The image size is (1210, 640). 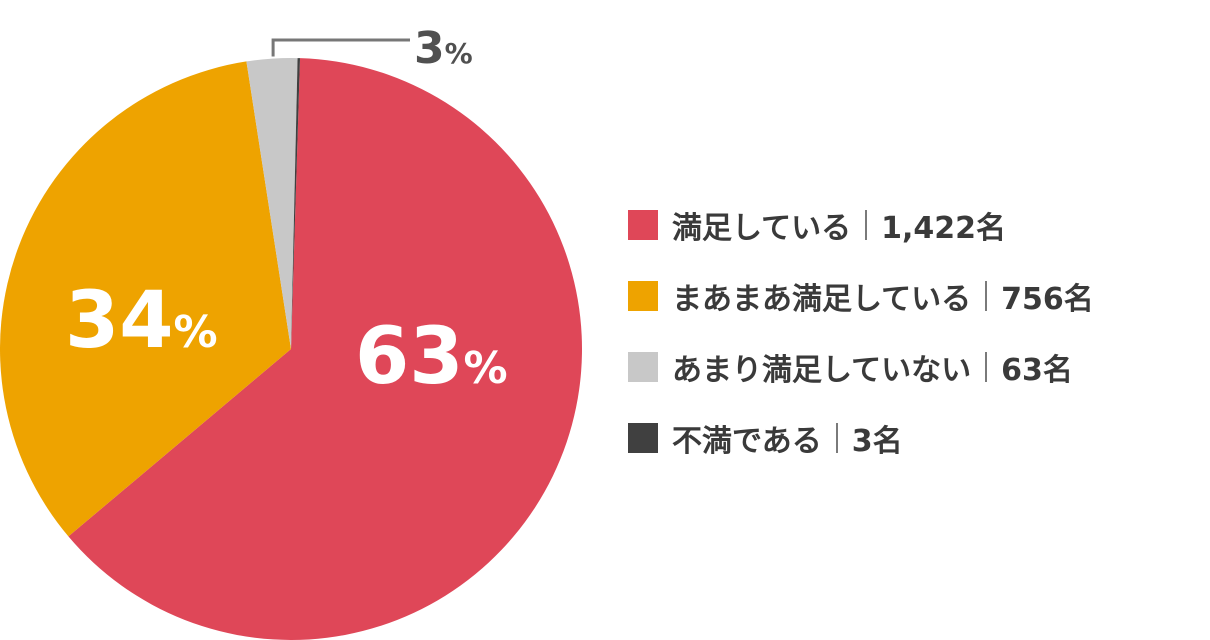 I want to click on callout-leader-line, so click(x=340, y=47).